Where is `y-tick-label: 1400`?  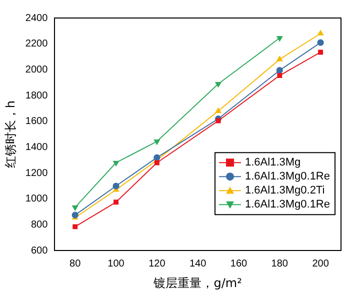
y-tick-label: 1400 is located at coordinates (36, 147).